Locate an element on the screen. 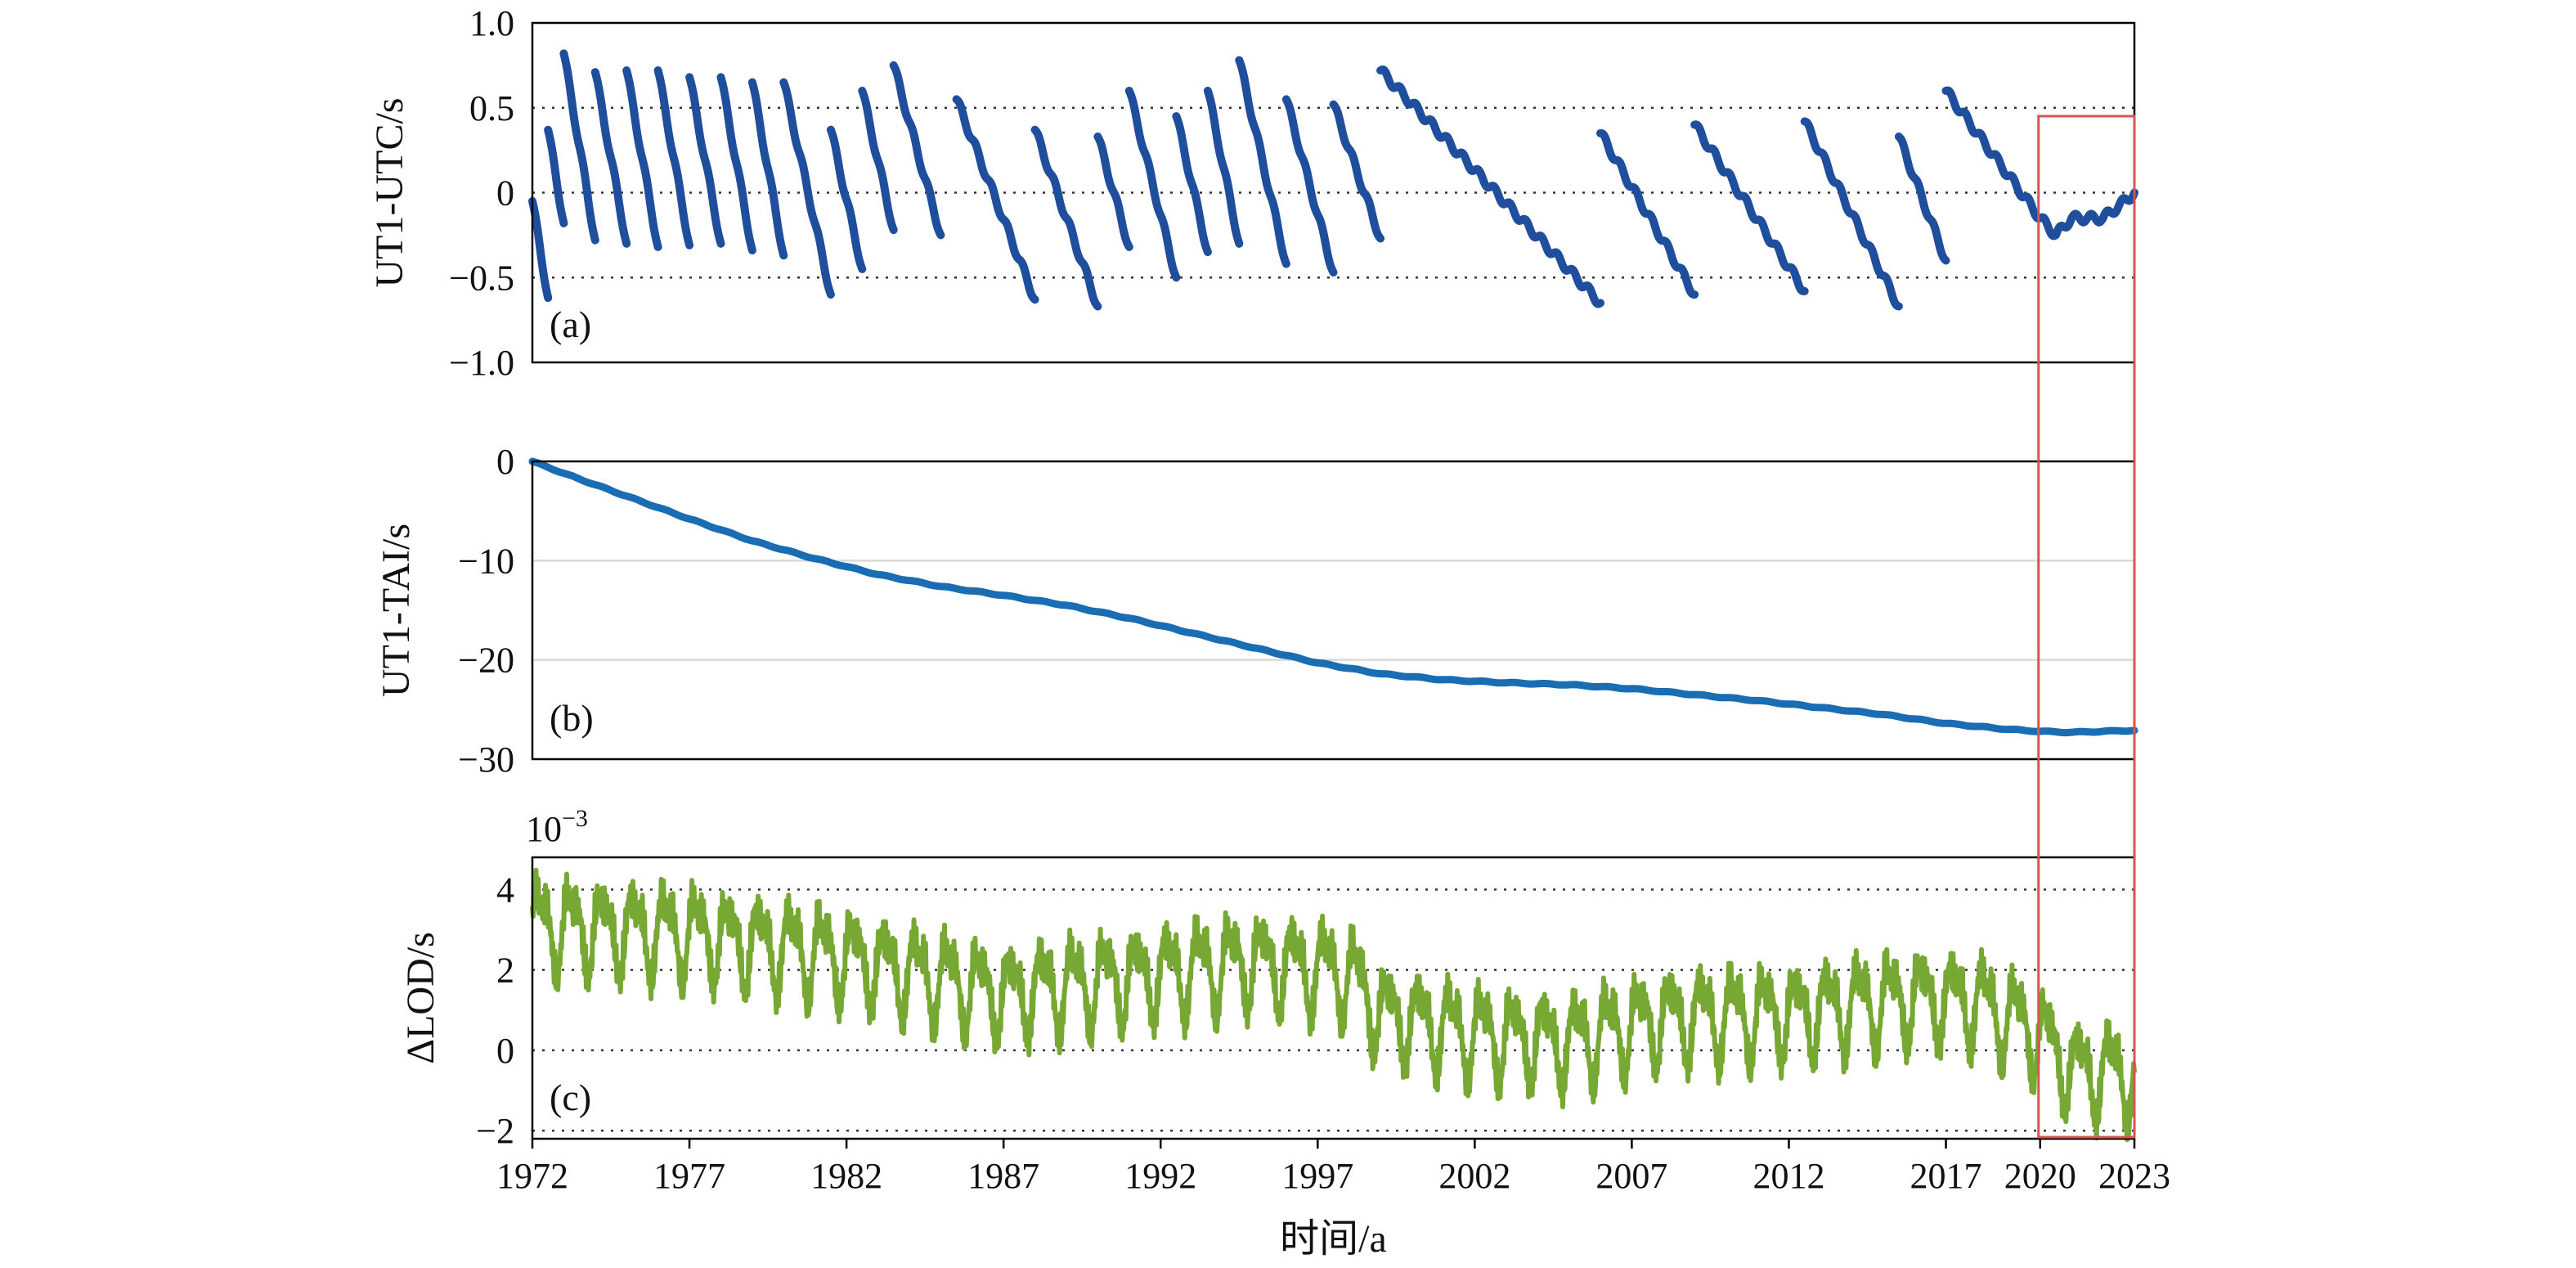  panel-b-tag: (b) is located at coordinates (572, 718).